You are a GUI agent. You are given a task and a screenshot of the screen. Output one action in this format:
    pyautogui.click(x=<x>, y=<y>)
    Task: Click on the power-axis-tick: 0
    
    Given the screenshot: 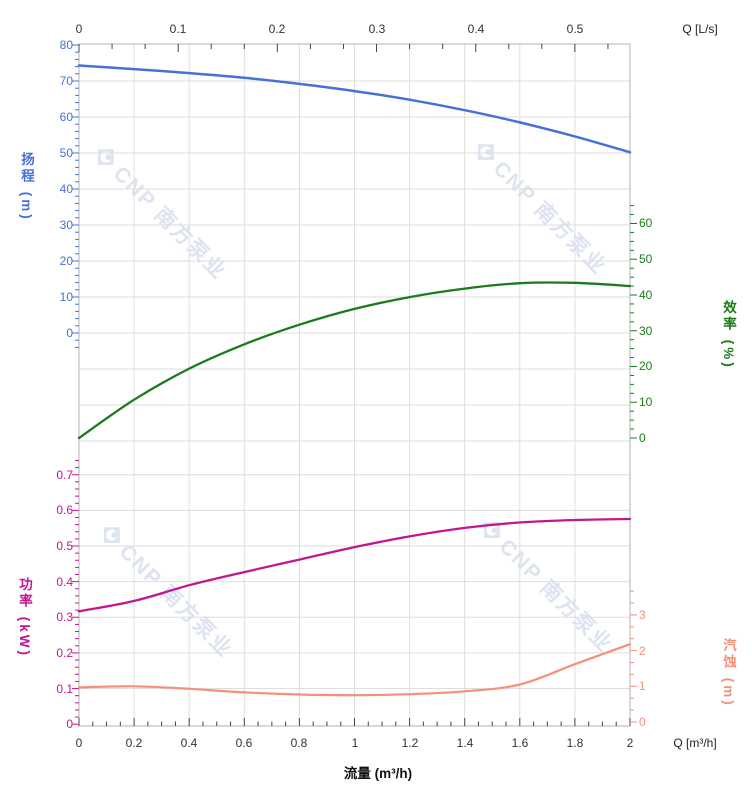 What is the action you would take?
    pyautogui.click(x=69, y=724)
    